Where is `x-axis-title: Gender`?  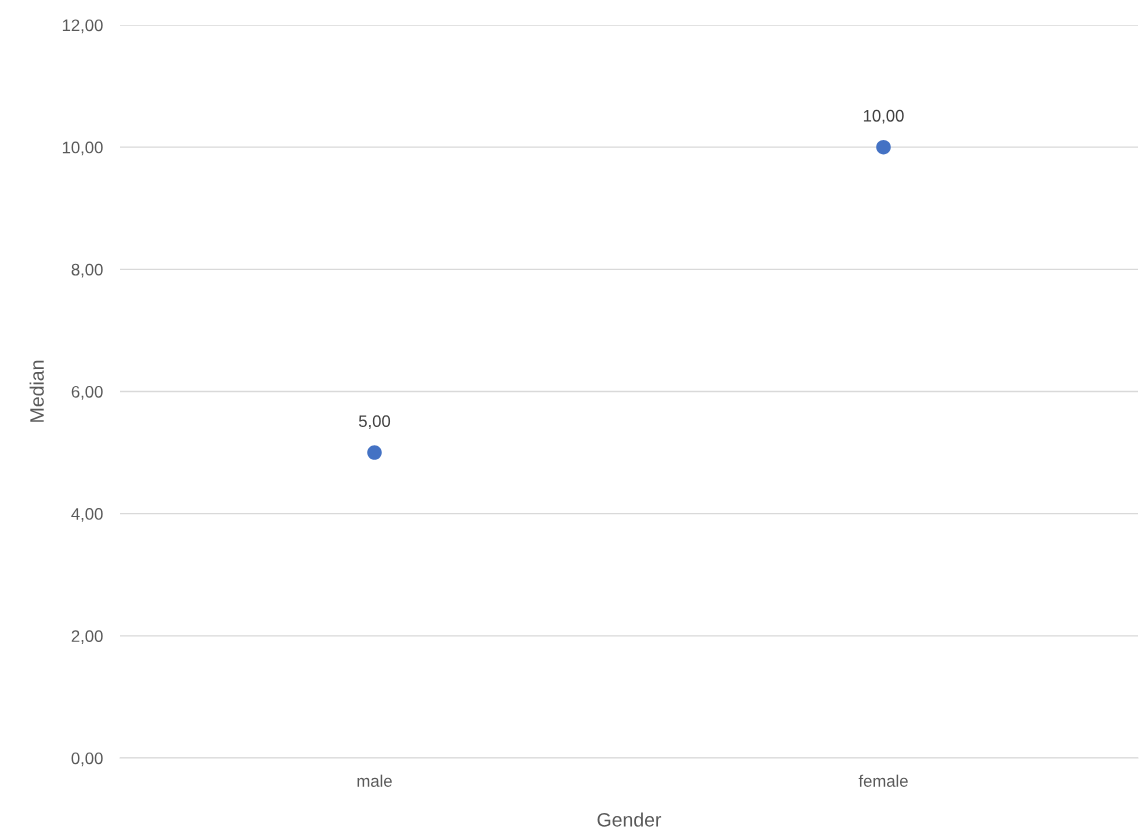
x-axis-title: Gender is located at coordinates (629, 819).